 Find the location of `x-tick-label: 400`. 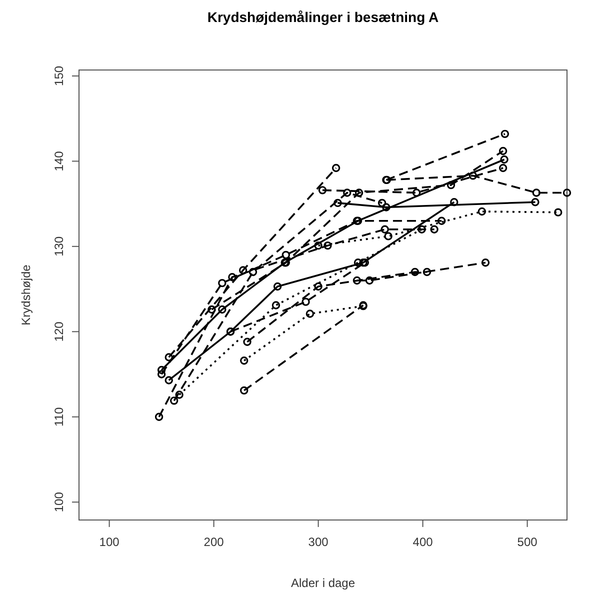

x-tick-label: 400 is located at coordinates (423, 542).